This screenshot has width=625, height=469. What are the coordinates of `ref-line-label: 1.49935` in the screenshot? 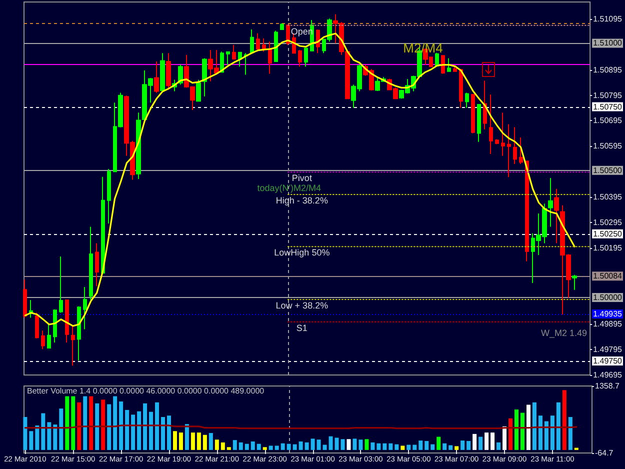 It's located at (608, 313).